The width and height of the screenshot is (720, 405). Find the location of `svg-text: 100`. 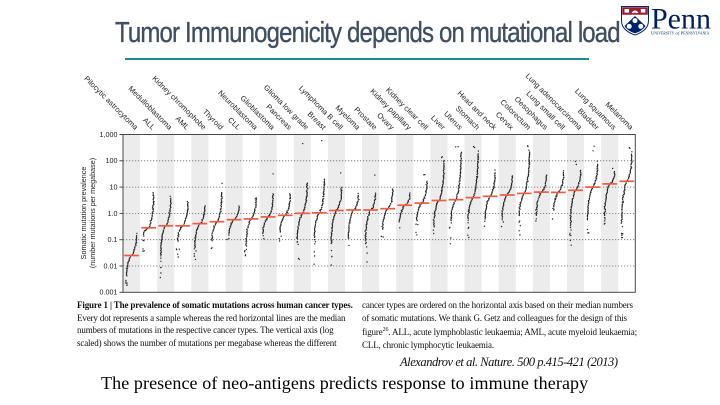

svg-text: 100 is located at coordinates (112, 160).